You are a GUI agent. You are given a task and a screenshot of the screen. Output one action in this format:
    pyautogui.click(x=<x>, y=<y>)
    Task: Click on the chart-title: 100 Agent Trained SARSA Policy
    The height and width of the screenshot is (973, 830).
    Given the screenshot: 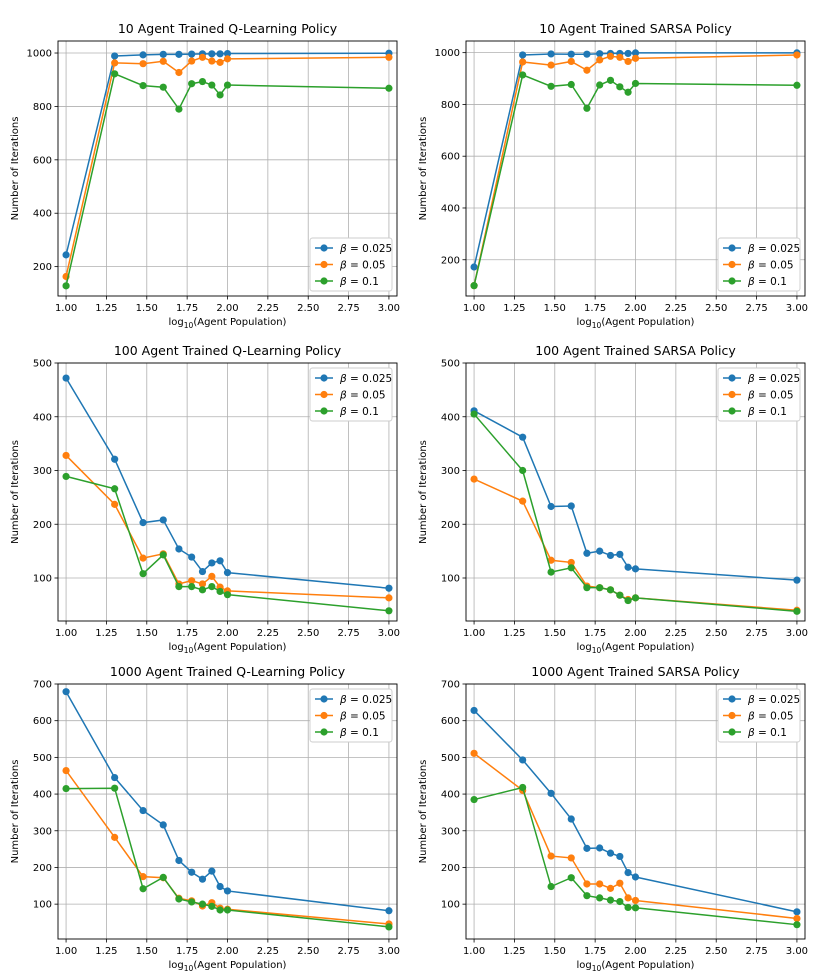 What is the action you would take?
    pyautogui.click(x=635, y=350)
    